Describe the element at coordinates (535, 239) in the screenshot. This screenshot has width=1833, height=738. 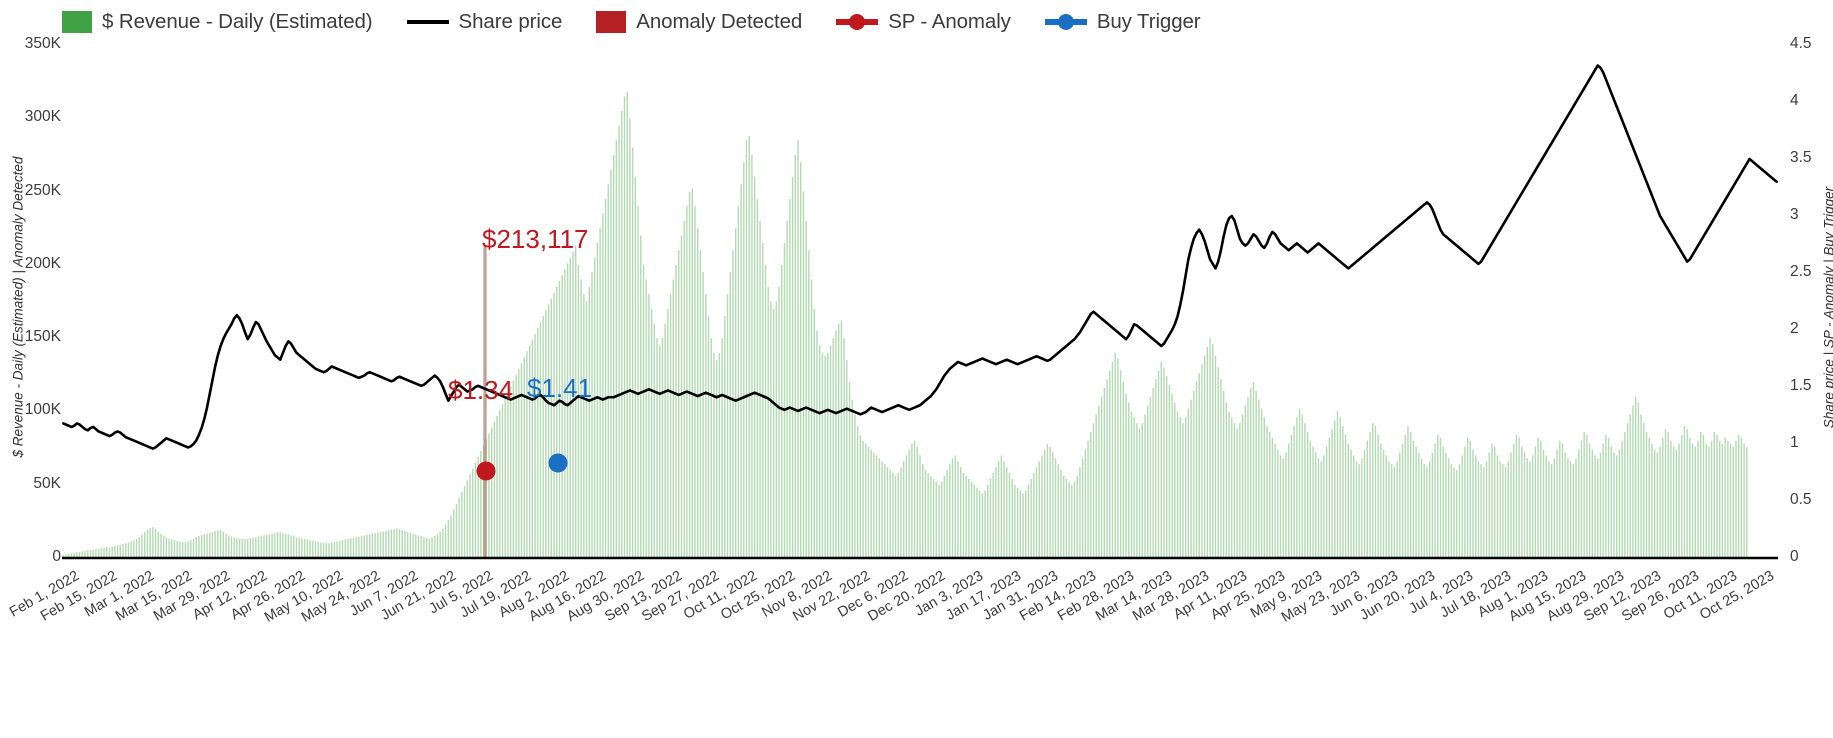
I see `anomaly-value: $213,117` at that location.